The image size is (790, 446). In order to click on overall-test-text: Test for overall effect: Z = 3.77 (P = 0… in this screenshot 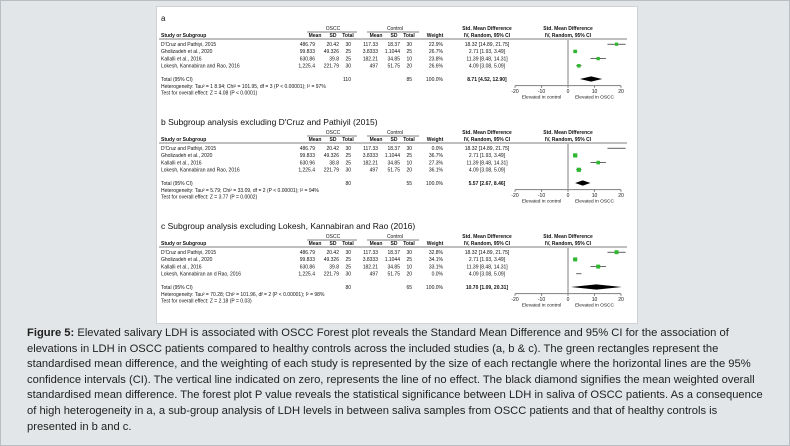, I will do `click(209, 197)`.